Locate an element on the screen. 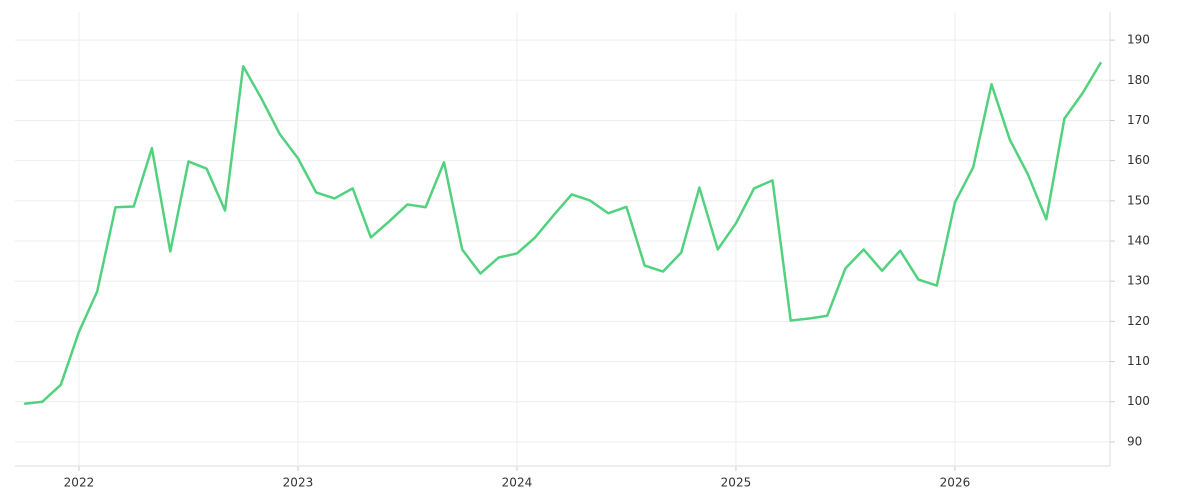 This screenshot has width=1200, height=500. y-tick-label: 190 is located at coordinates (1138, 40).